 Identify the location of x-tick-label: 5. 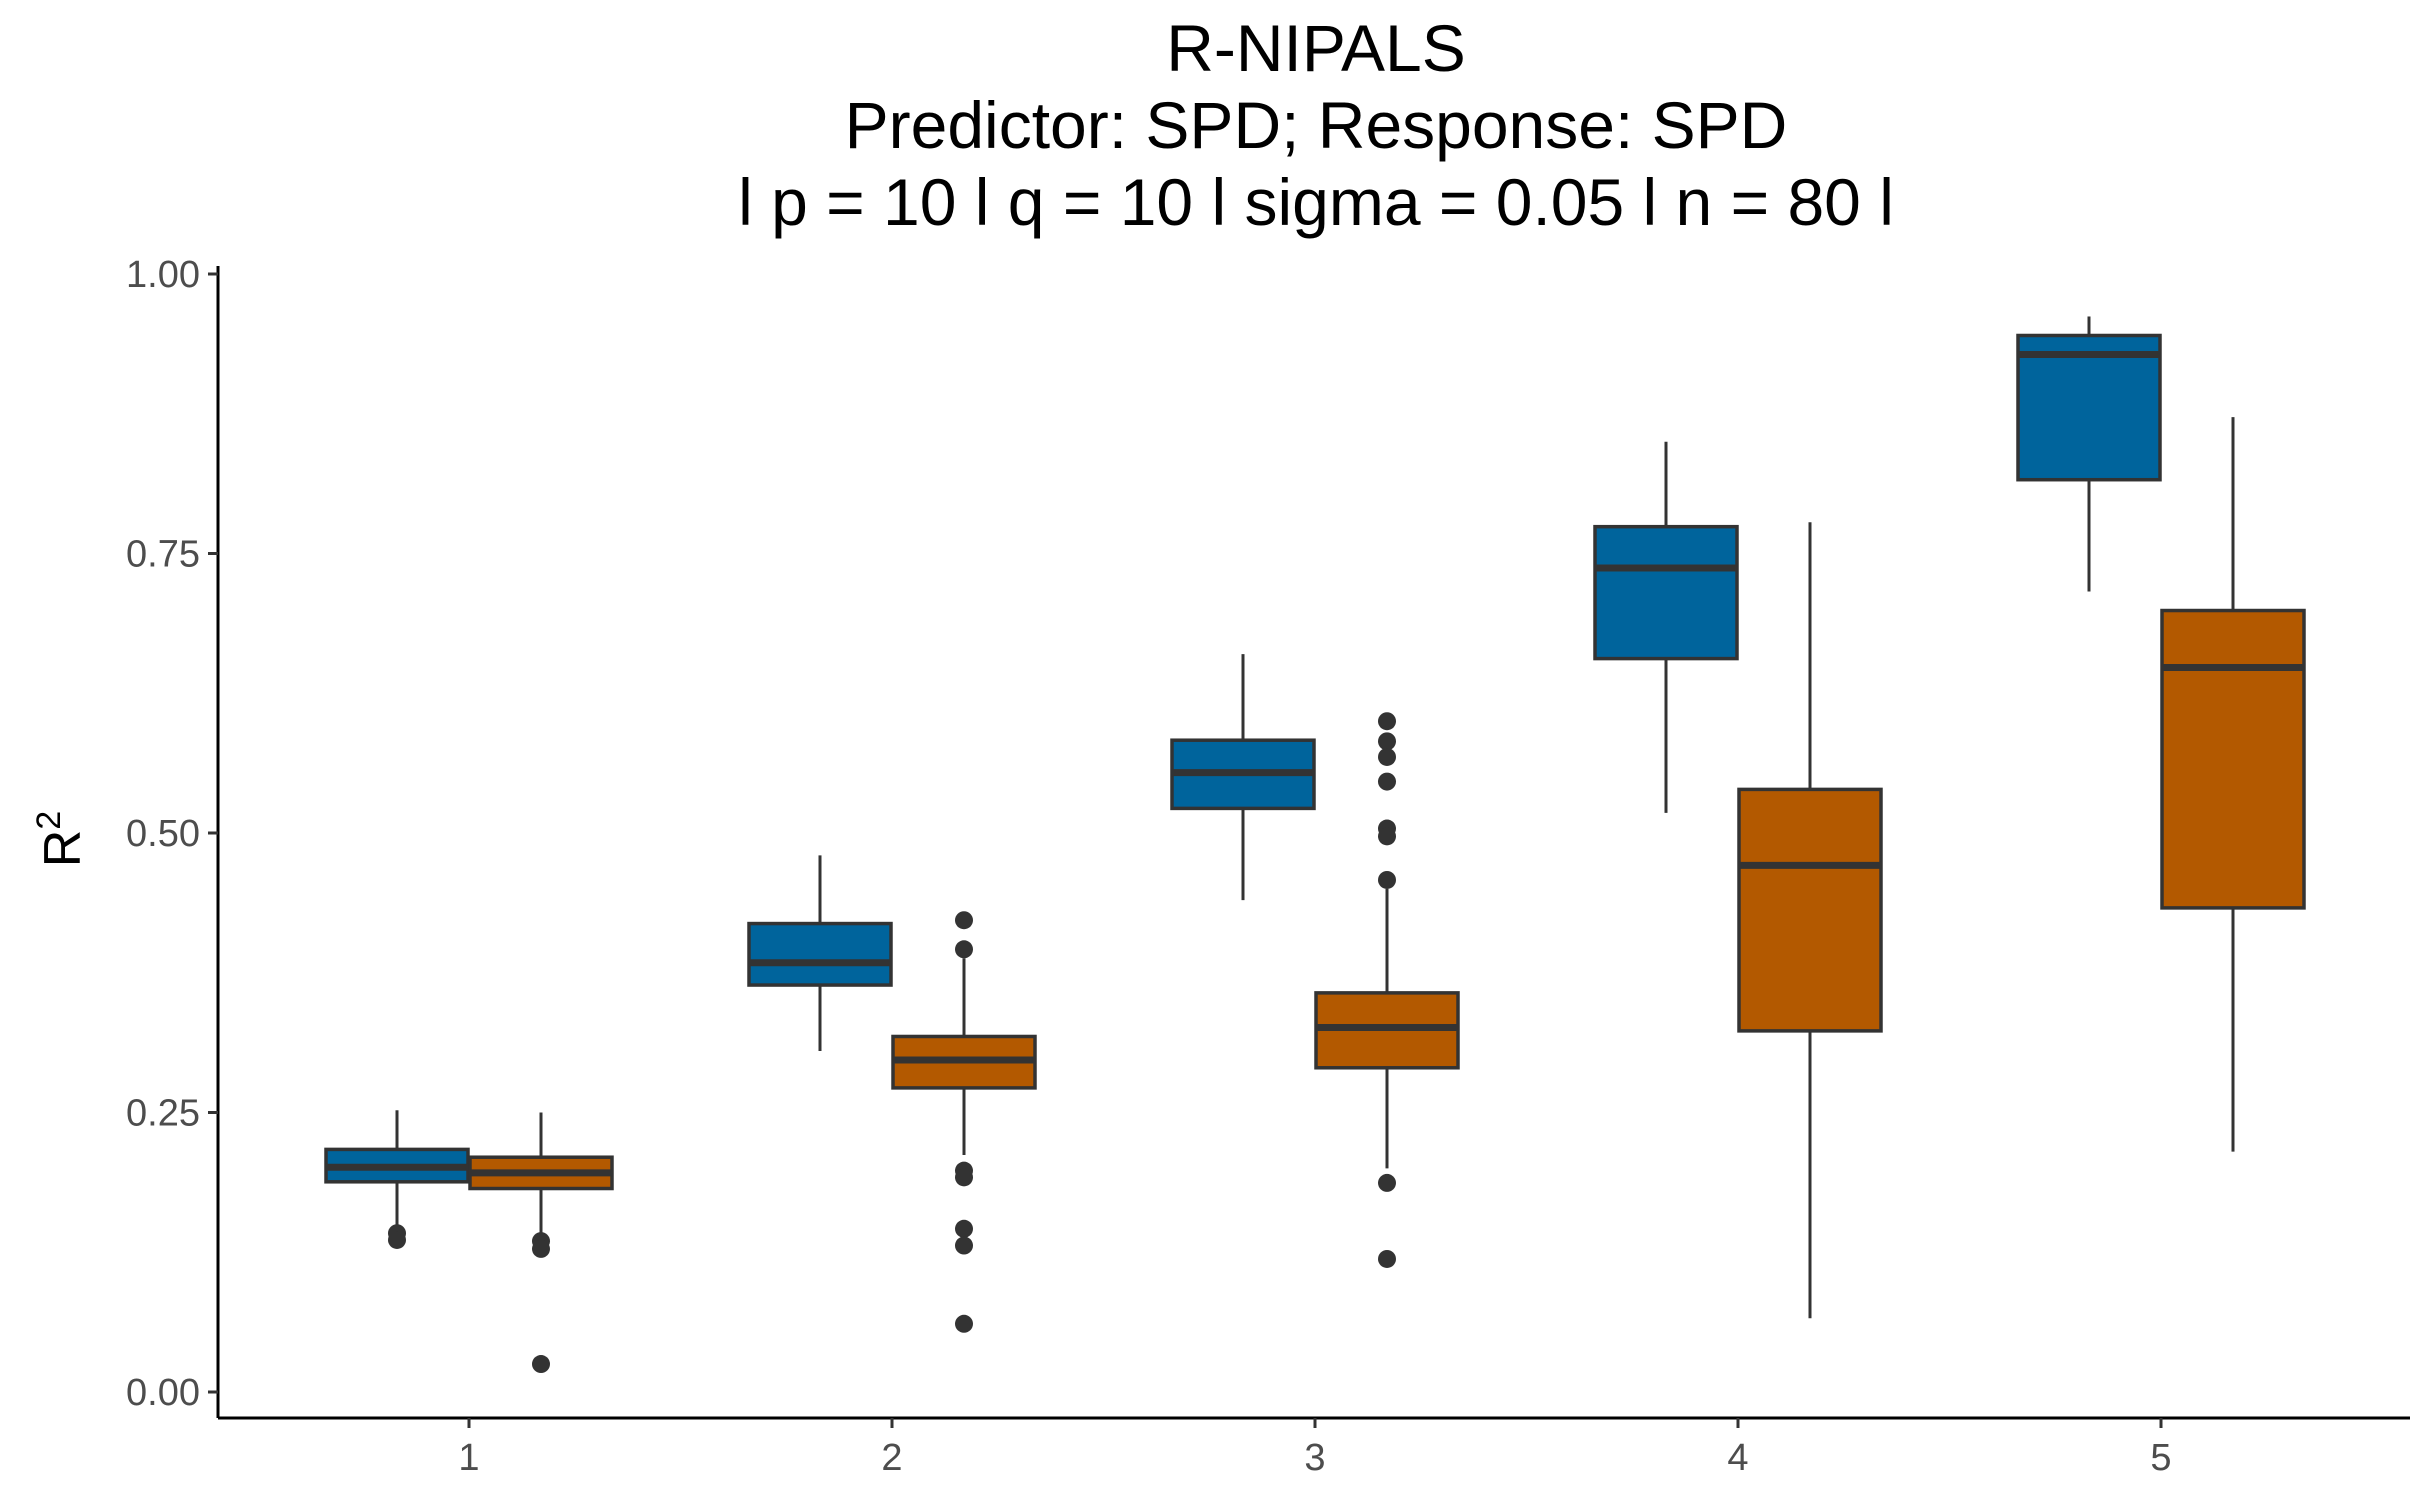
(2160, 1458).